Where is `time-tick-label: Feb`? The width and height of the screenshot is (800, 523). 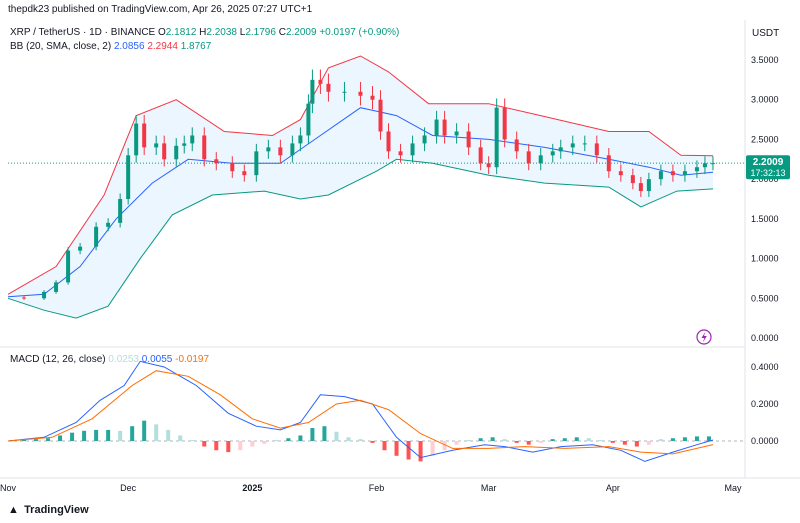 time-tick-label: Feb is located at coordinates (377, 488).